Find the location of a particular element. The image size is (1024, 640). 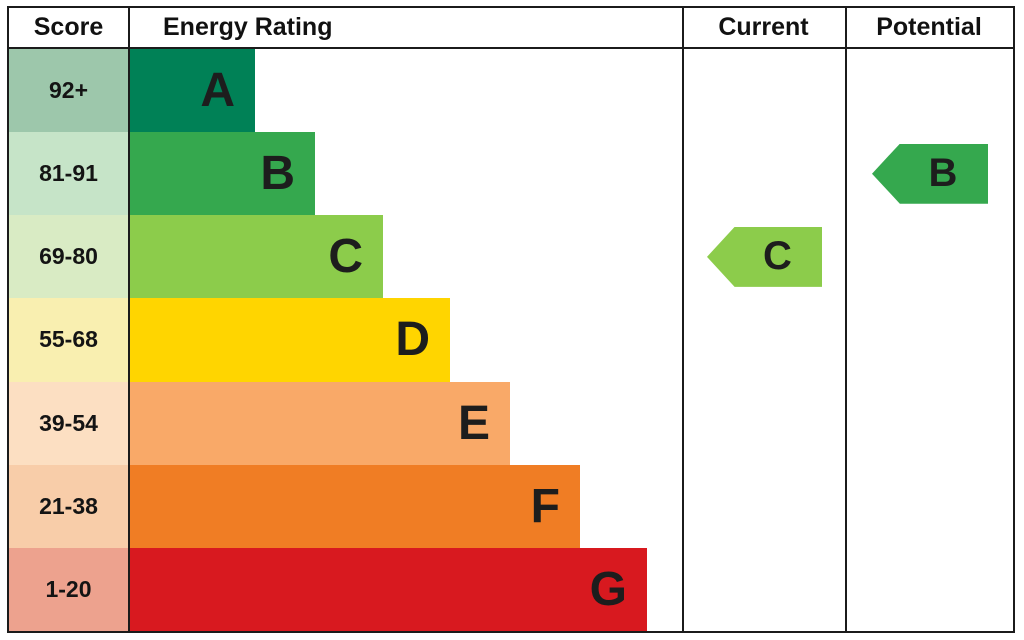

band-score-range: 39-54 is located at coordinates (68, 423).